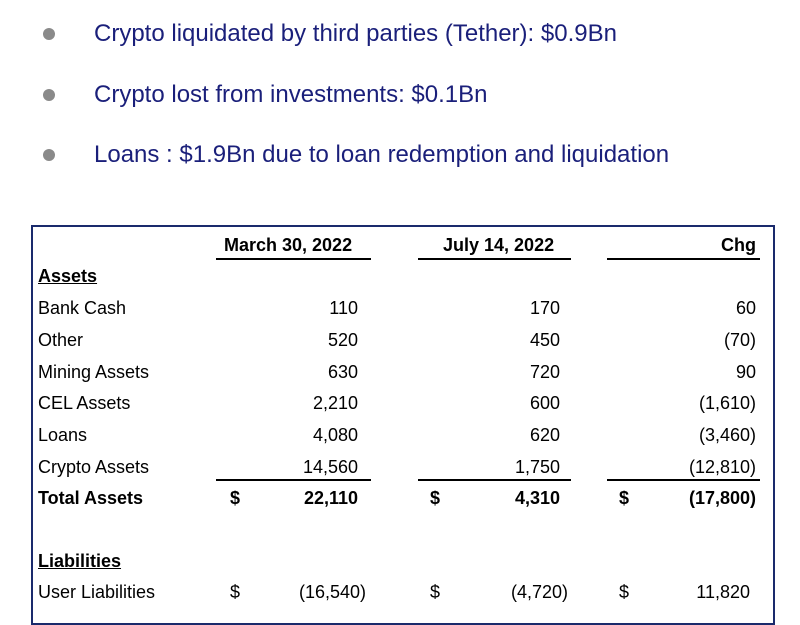 Image resolution: width=800 pixels, height=625 pixels. What do you see at coordinates (330, 498) in the screenshot?
I see `total-march: 22,110` at bounding box center [330, 498].